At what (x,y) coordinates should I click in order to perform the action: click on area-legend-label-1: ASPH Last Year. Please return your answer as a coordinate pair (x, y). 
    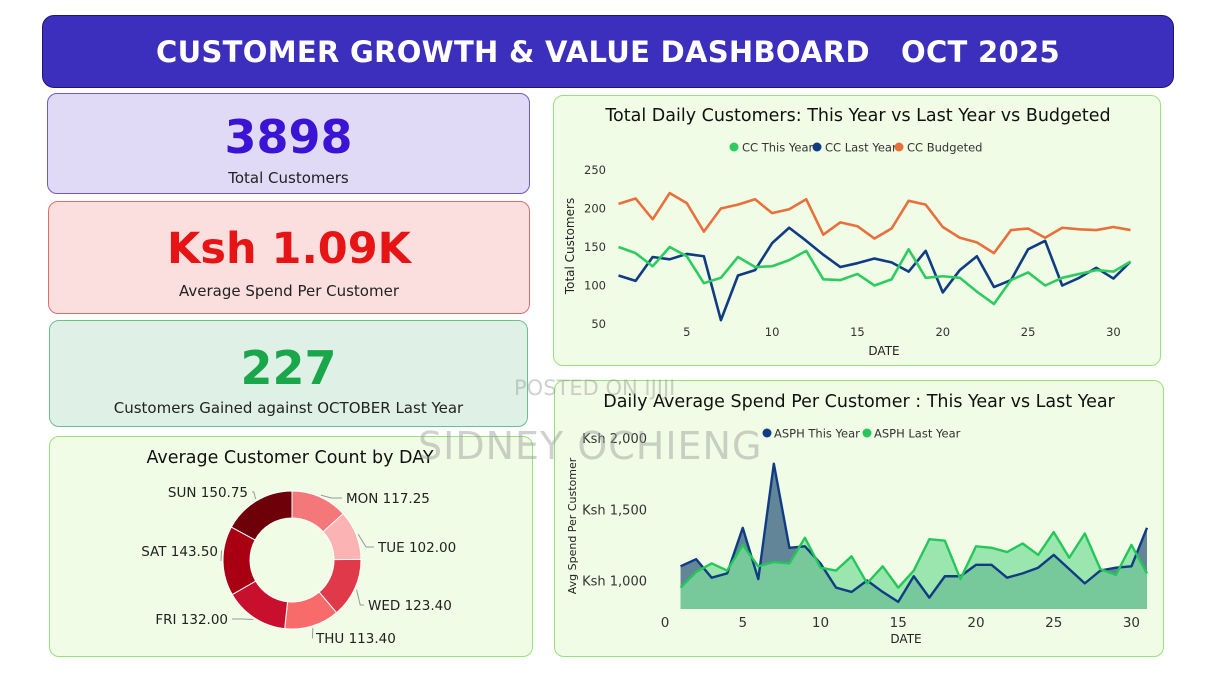
    Looking at the image, I should click on (917, 434).